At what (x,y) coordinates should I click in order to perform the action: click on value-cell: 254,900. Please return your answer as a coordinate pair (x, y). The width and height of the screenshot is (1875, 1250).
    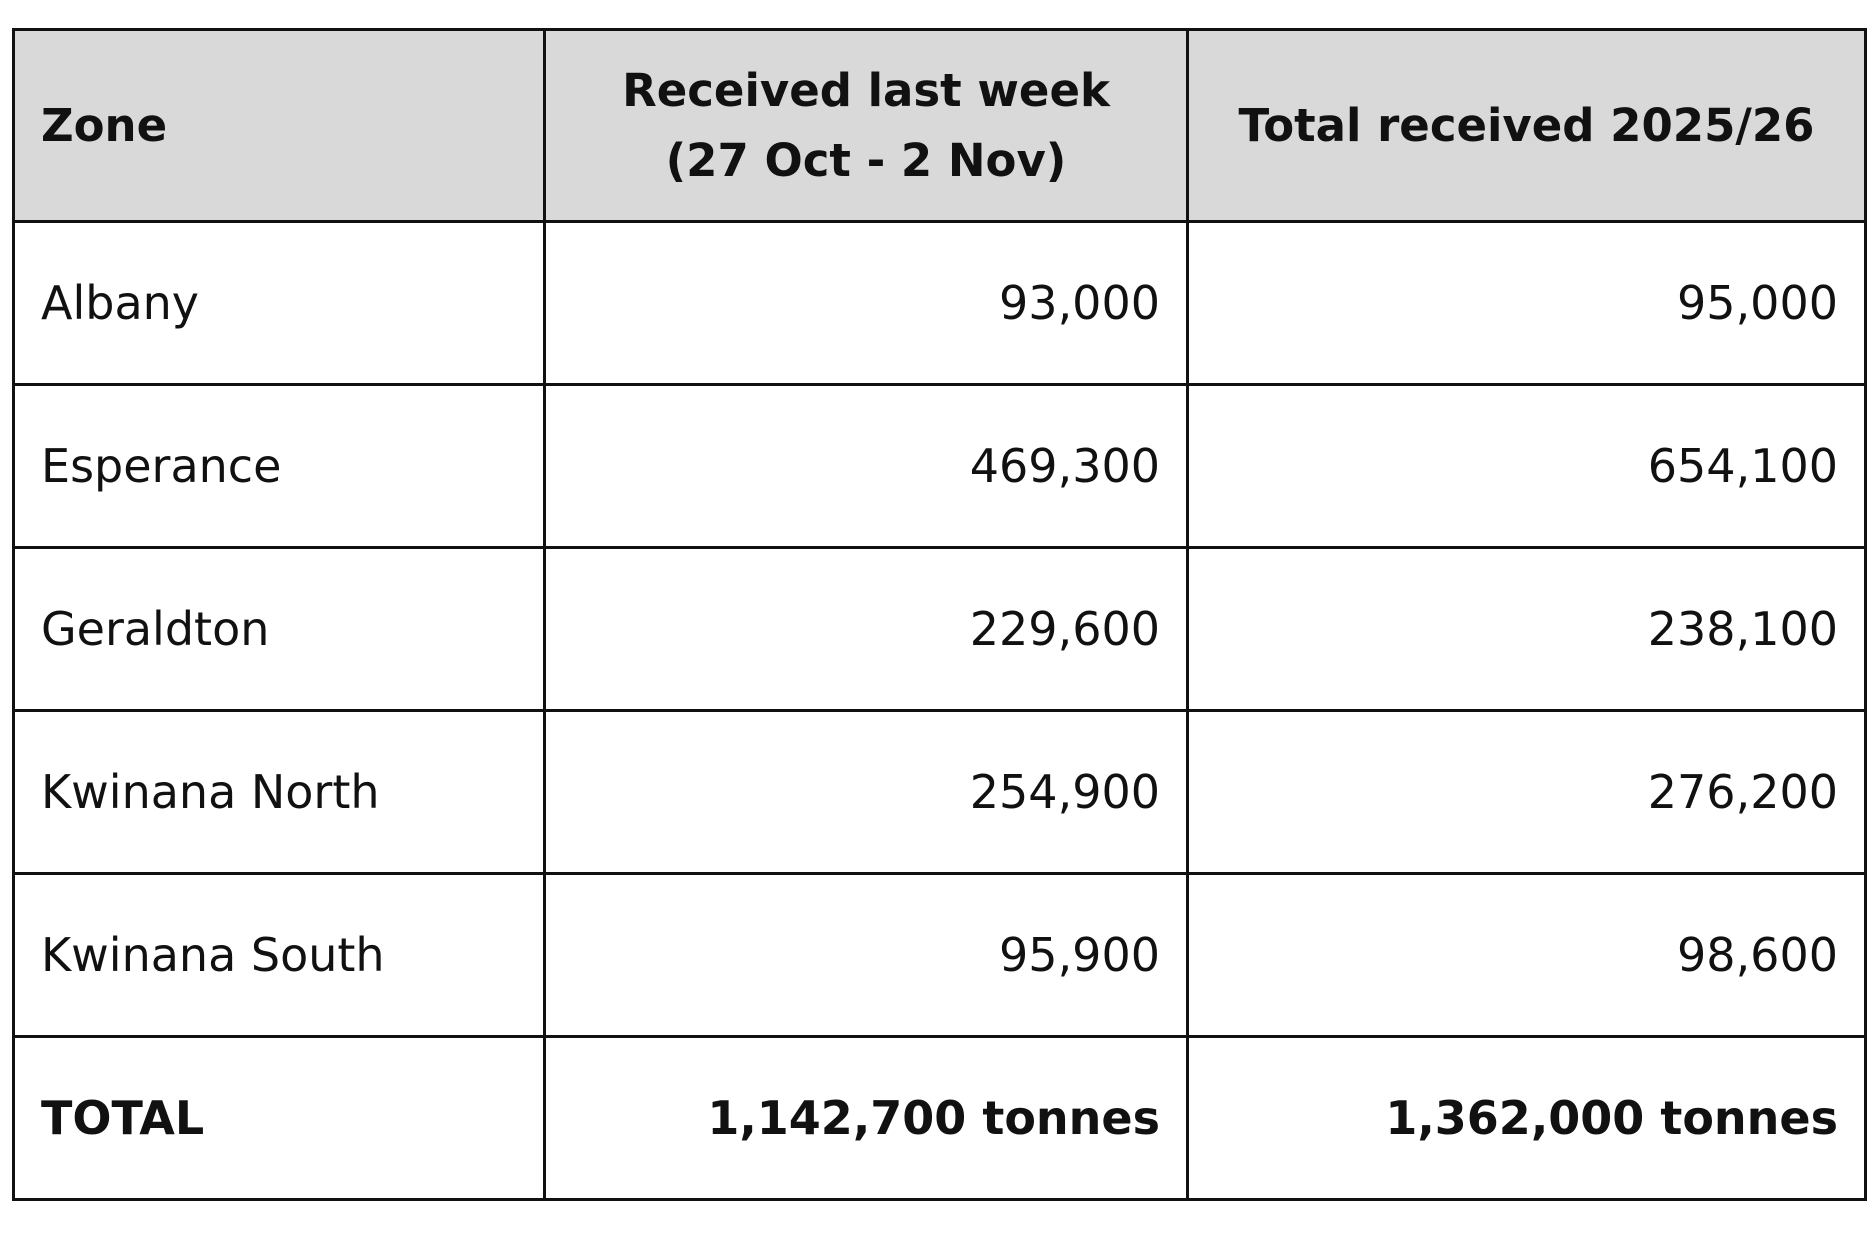
    Looking at the image, I should click on (866, 792).